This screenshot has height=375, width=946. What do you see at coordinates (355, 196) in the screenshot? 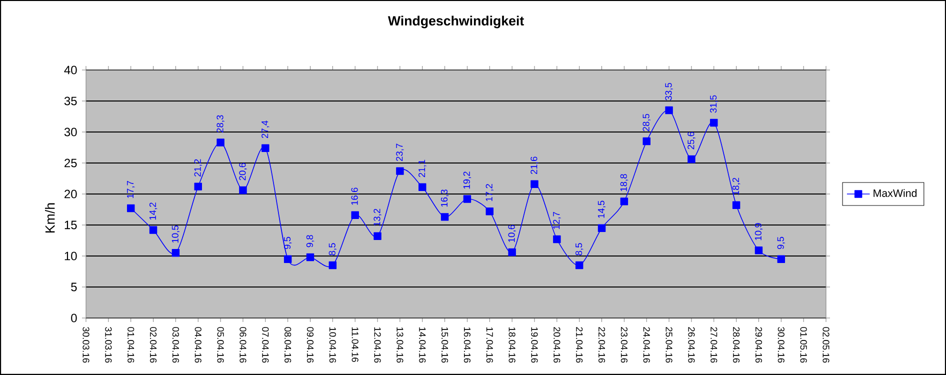
I see `data-label: 16,6` at bounding box center [355, 196].